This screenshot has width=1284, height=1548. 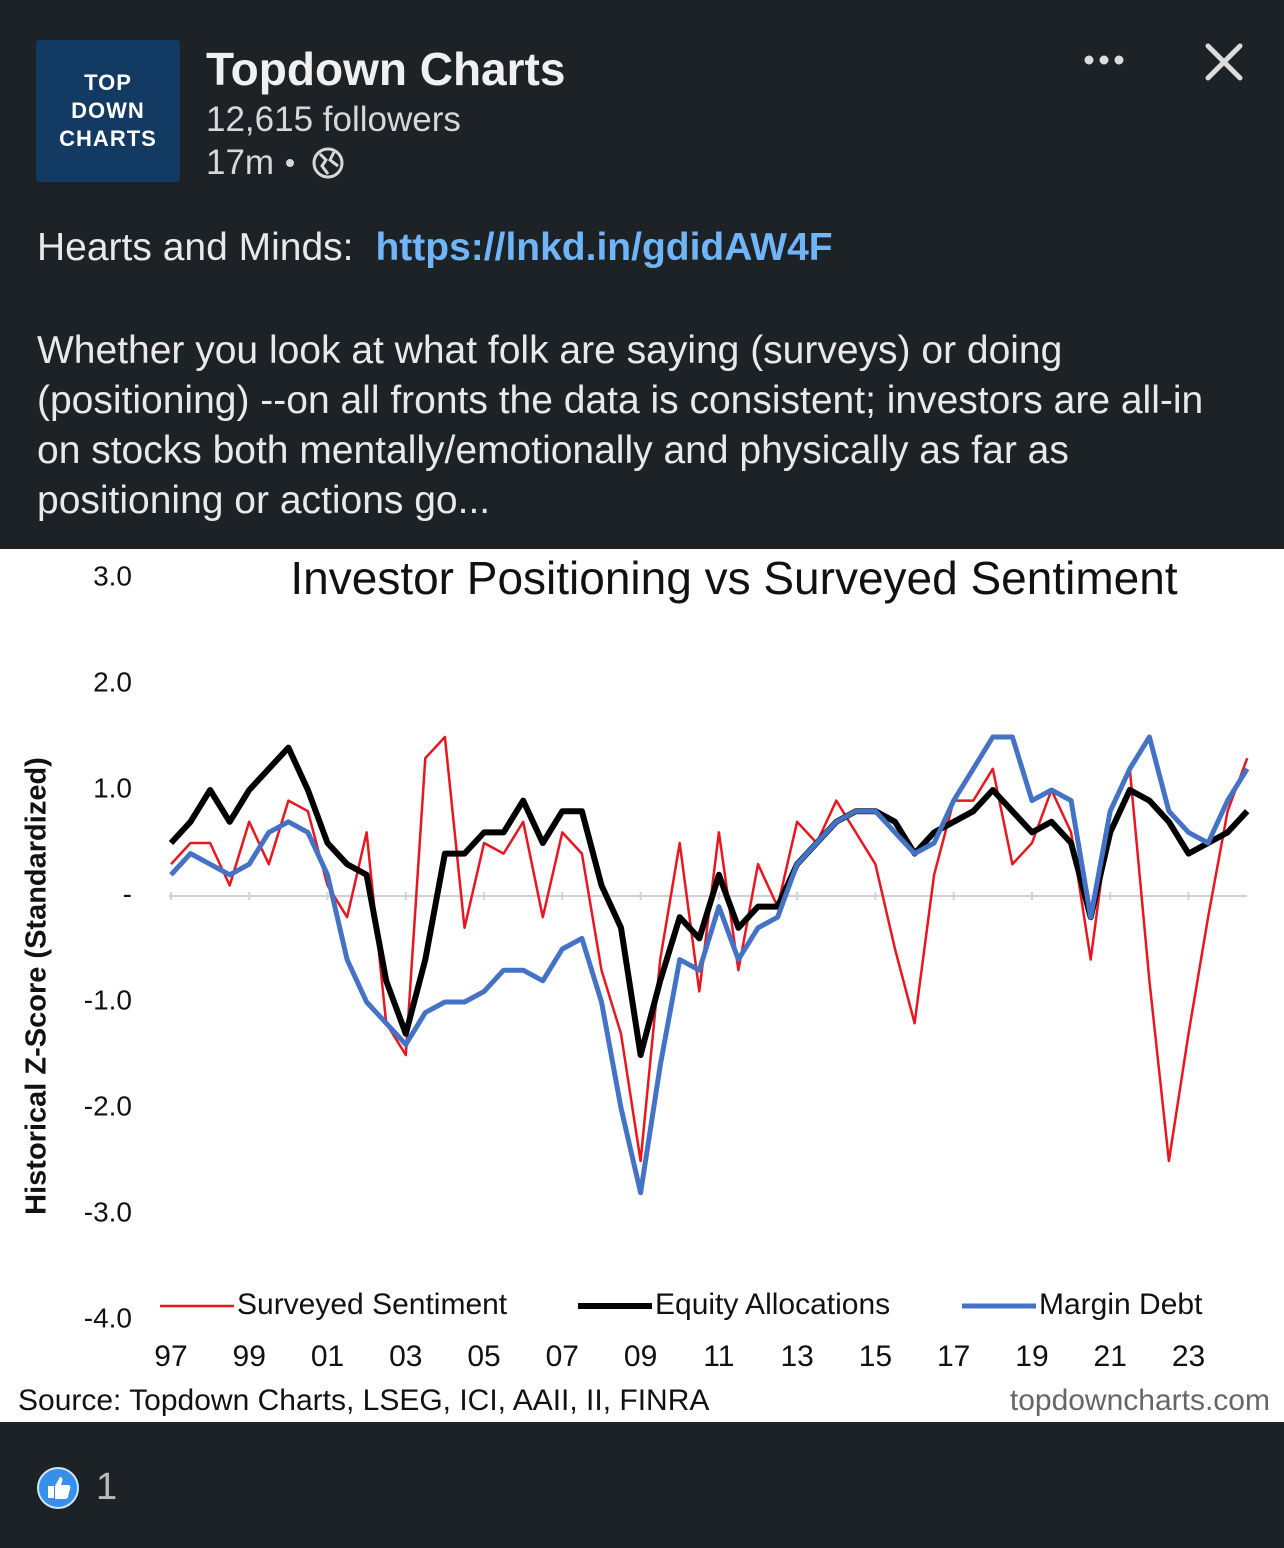 I want to click on x-tick-label: 23, so click(x=1188, y=1356).